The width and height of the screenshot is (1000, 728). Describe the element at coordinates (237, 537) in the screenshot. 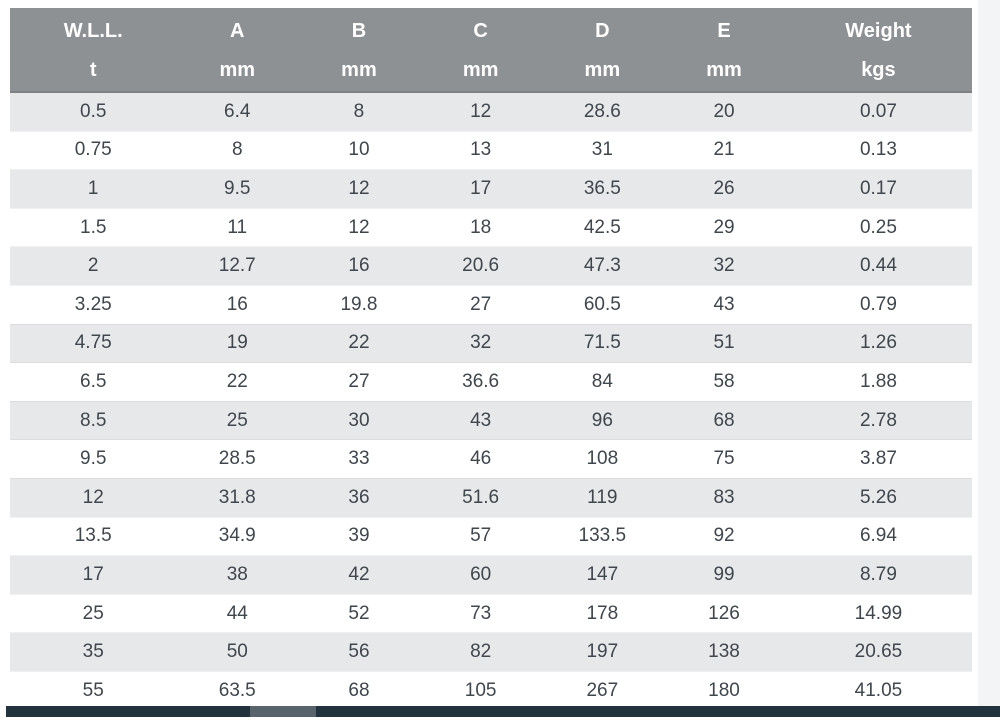

I see `cell: 34.9` at that location.